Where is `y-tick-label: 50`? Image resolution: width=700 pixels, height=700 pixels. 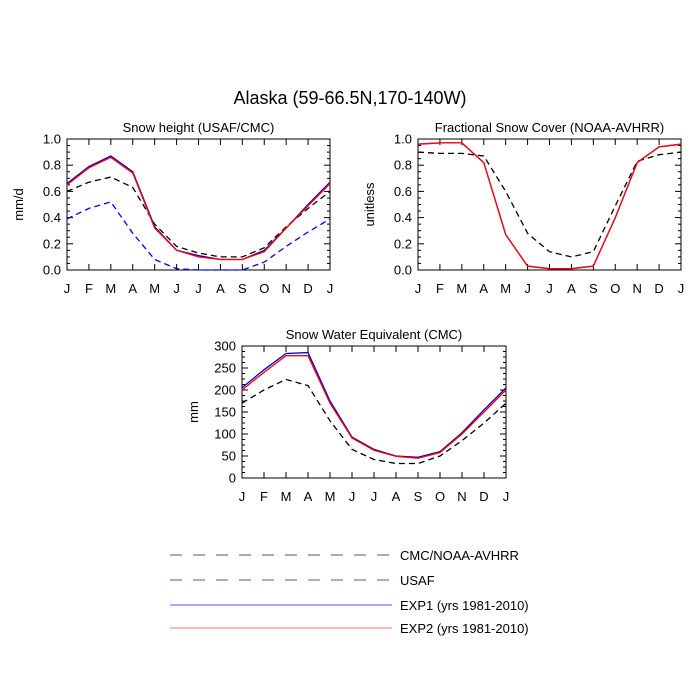 y-tick-label: 50 is located at coordinates (229, 456).